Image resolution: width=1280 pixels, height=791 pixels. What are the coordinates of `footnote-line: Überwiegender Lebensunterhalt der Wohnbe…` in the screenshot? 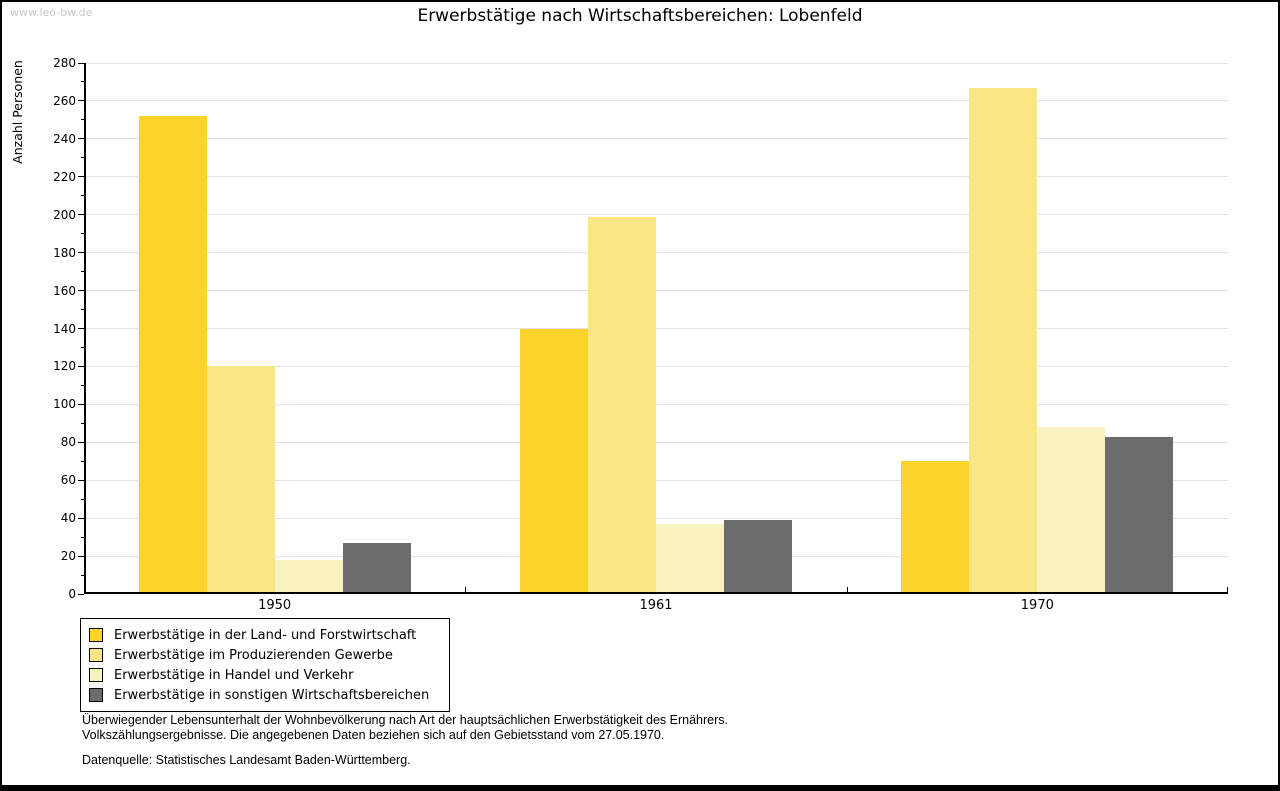 It's located at (405, 720).